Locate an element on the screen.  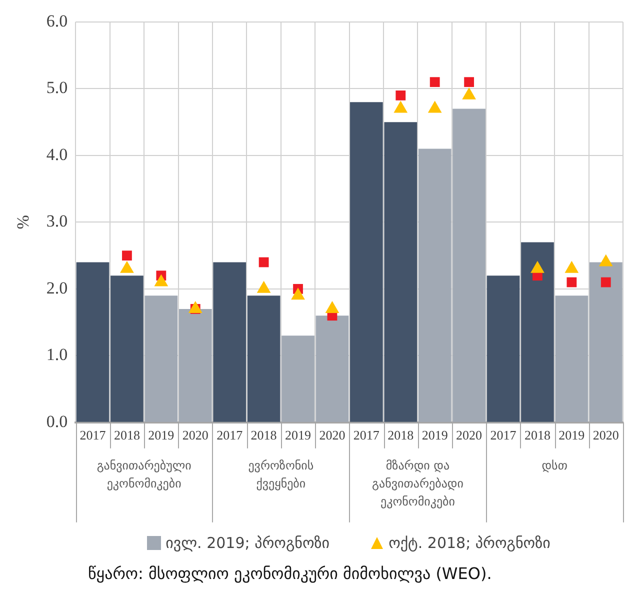
y-tick-label: 2.0 is located at coordinates (57, 288).